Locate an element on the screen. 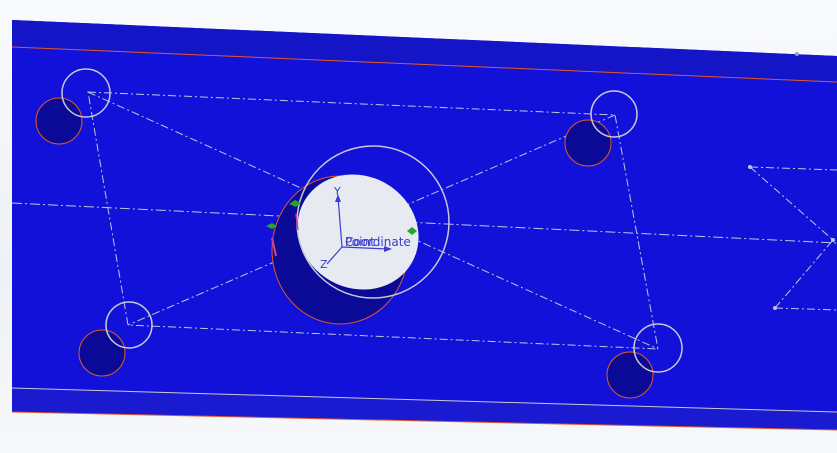 This screenshot has width=837, height=453. center-hole-interior is located at coordinates (358, 232).